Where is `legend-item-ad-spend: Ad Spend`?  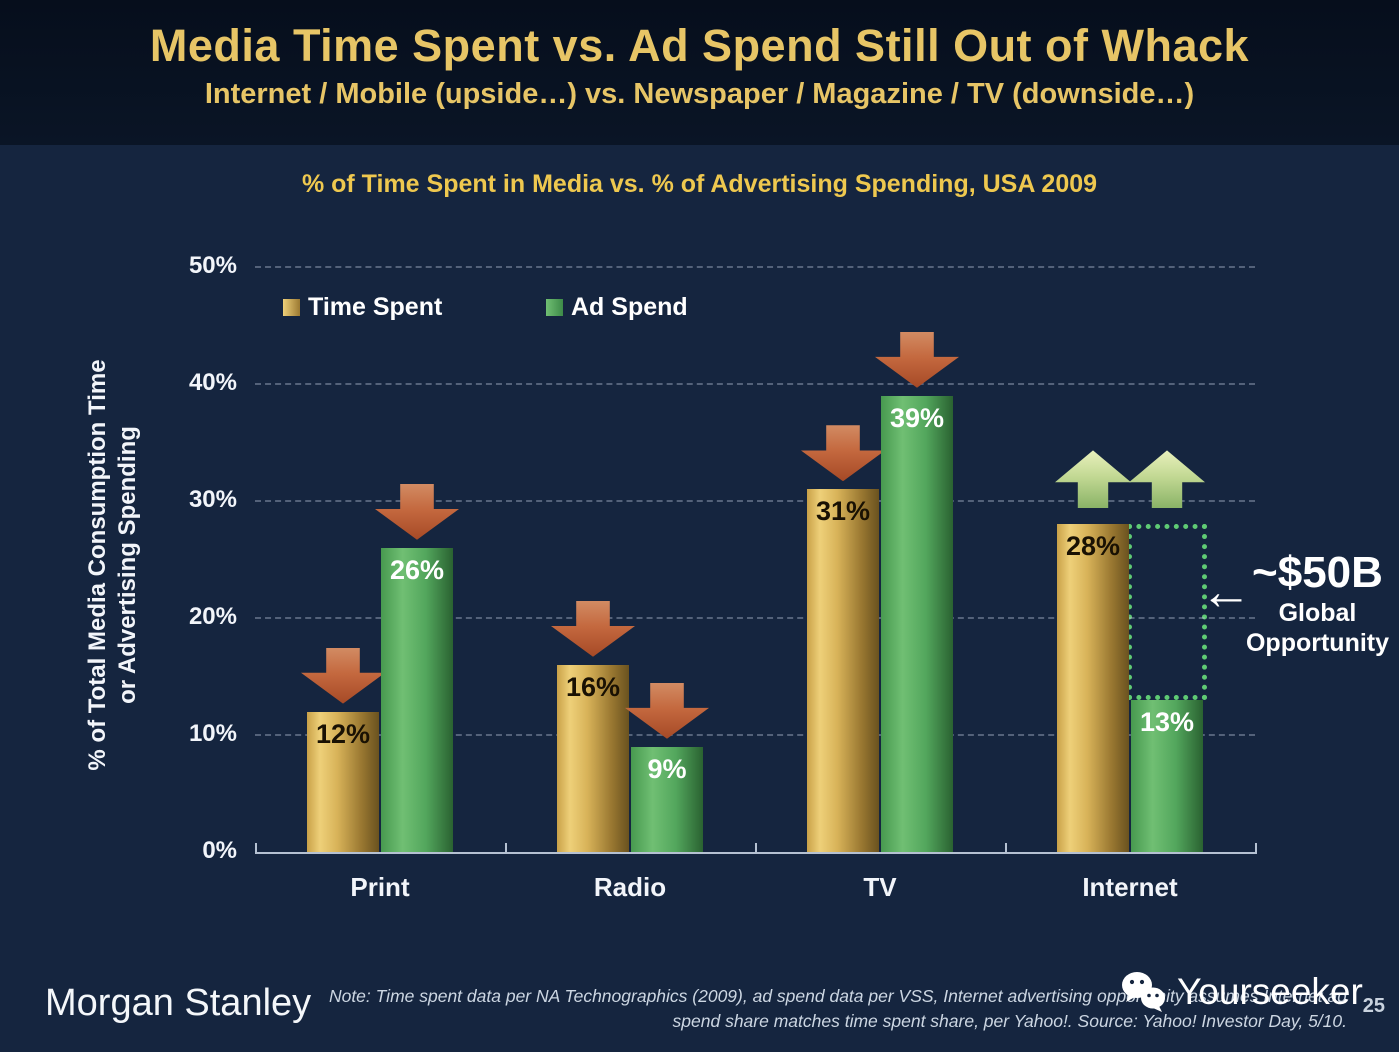 legend-item-ad-spend: Ad Spend is located at coordinates (617, 307).